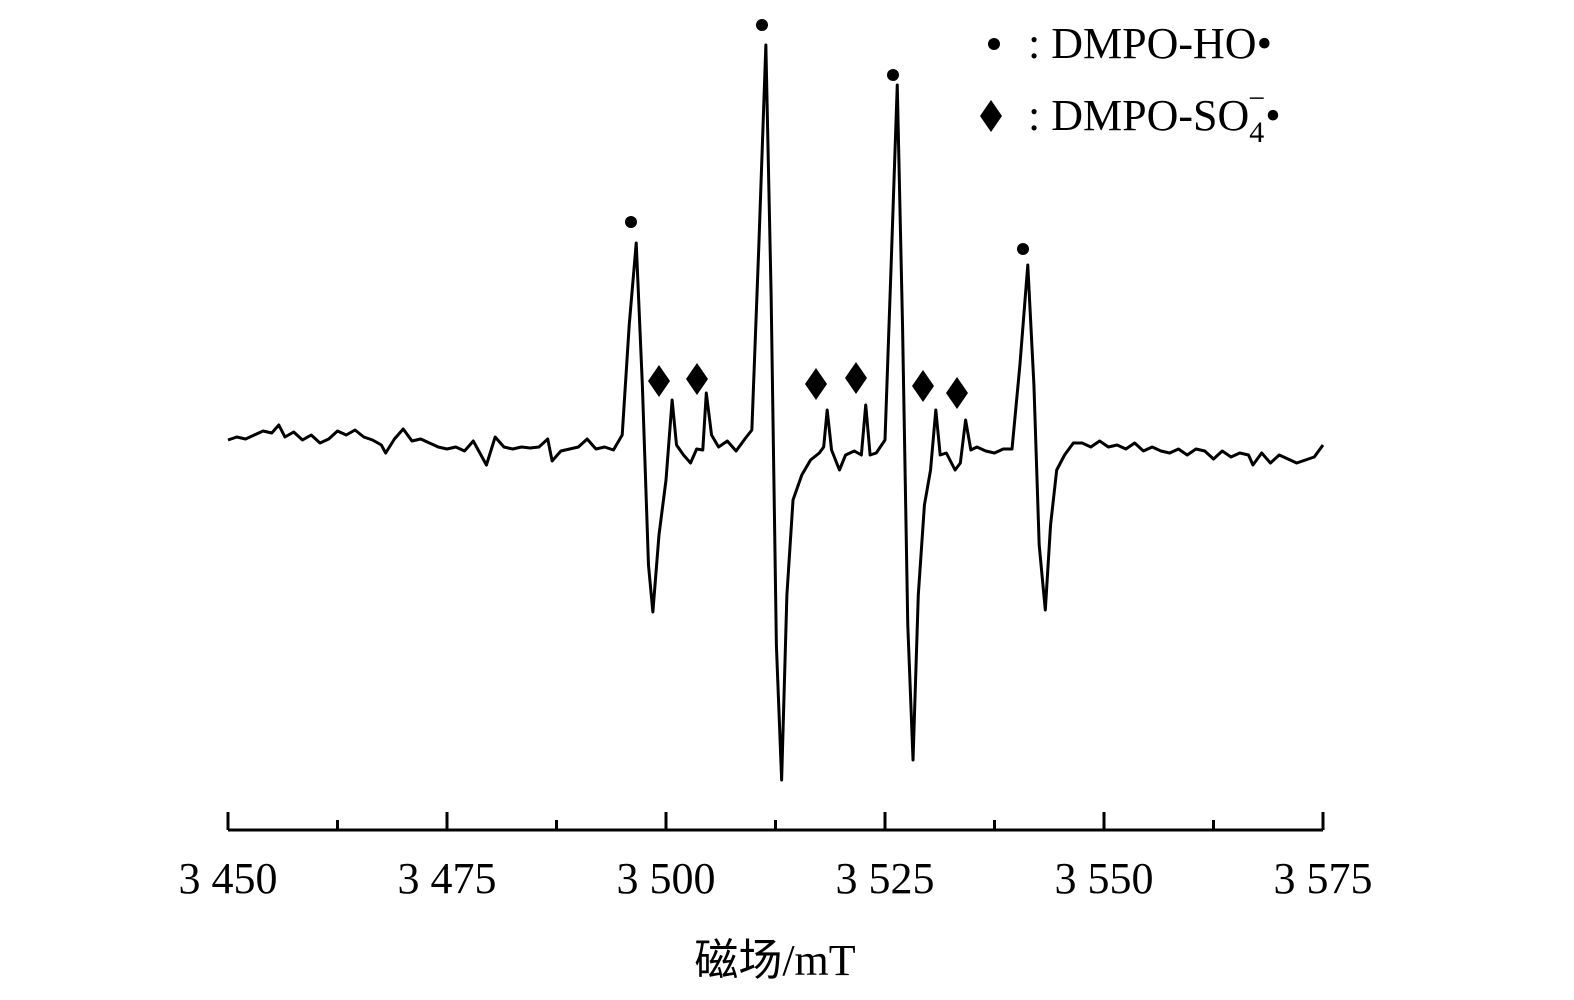 The width and height of the screenshot is (1574, 1000). I want to click on legend: : DMPO-HO• : DMPO-SO4−•, so click(1130, 84).